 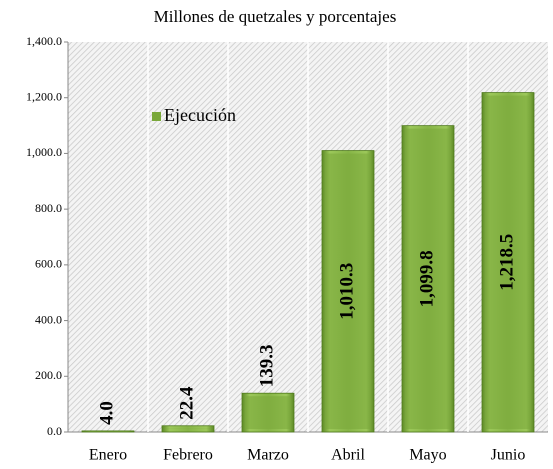 I want to click on value-label: 1,218.5, so click(x=506, y=262).